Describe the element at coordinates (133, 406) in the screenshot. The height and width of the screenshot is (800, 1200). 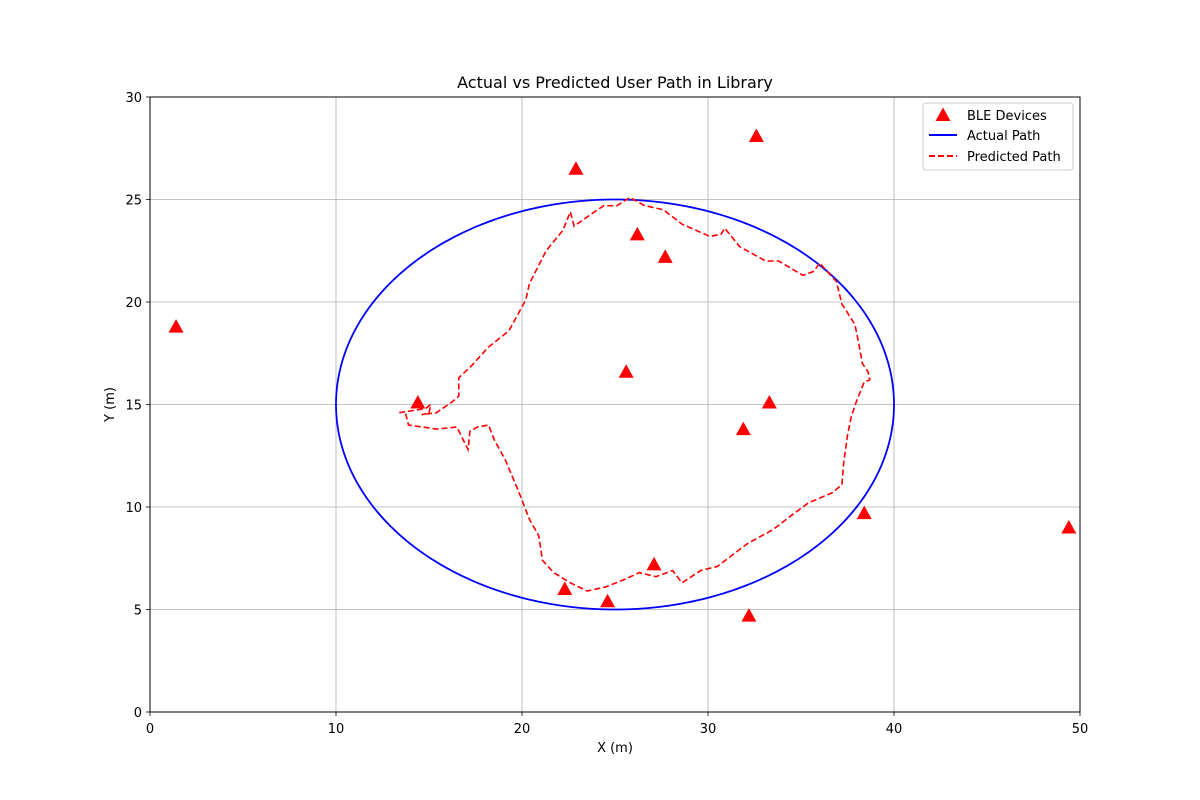
I see `y-tick-label: 15` at that location.